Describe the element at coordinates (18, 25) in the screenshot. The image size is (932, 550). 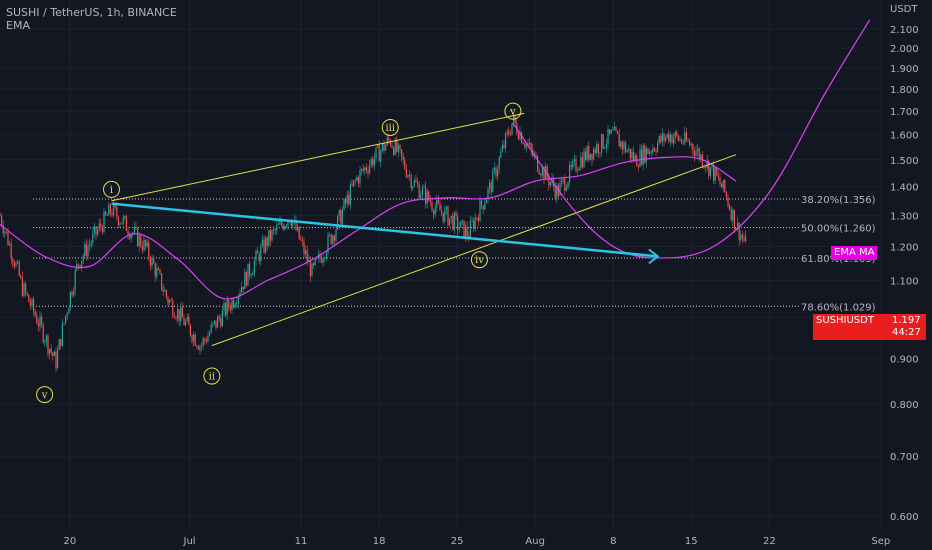
I see `indicator-label: EMA` at that location.